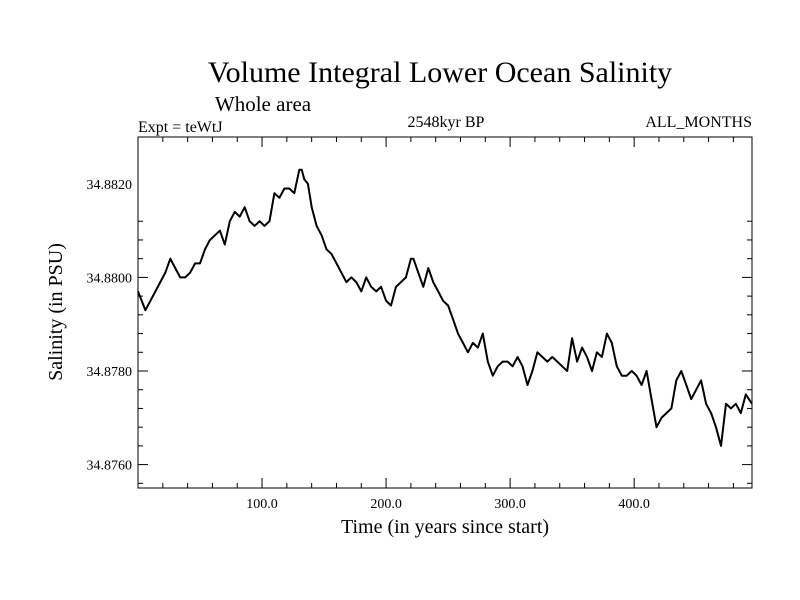  Describe the element at coordinates (110, 466) in the screenshot. I see `y-tick-label: 34.8760` at that location.